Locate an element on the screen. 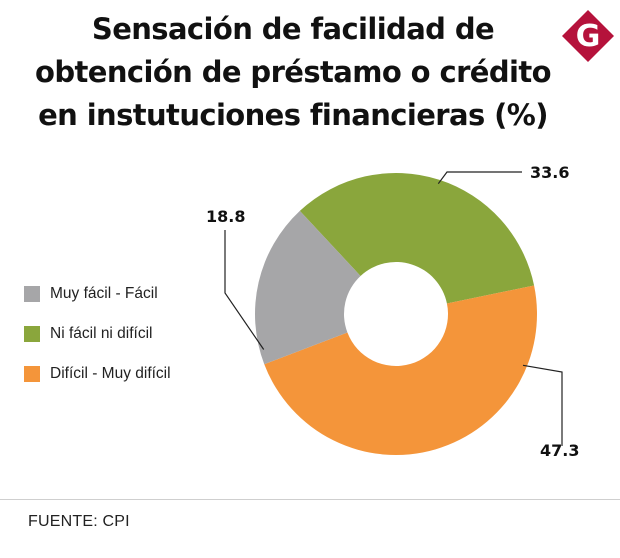 This screenshot has height=558, width=620. title-line-1: Sensación de facilidad de is located at coordinates (293, 29).